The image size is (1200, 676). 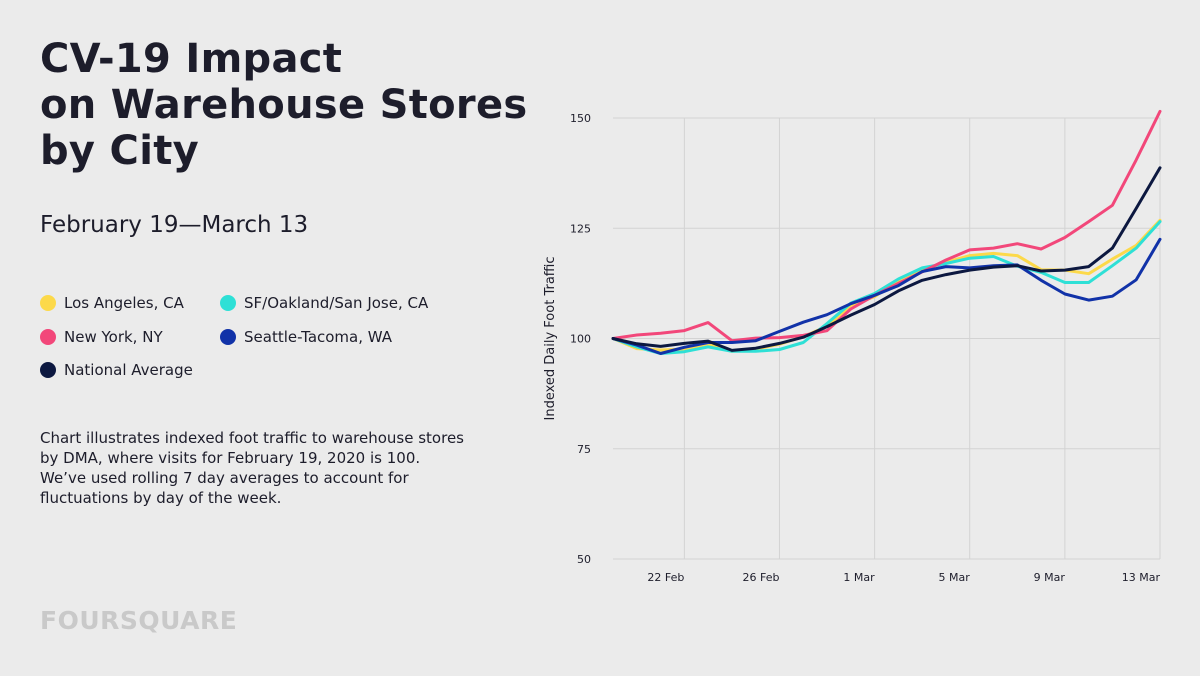 I want to click on legend-item-sf-oakland-san-jose: SF/Oakland/San Jose, CA, so click(x=324, y=303).